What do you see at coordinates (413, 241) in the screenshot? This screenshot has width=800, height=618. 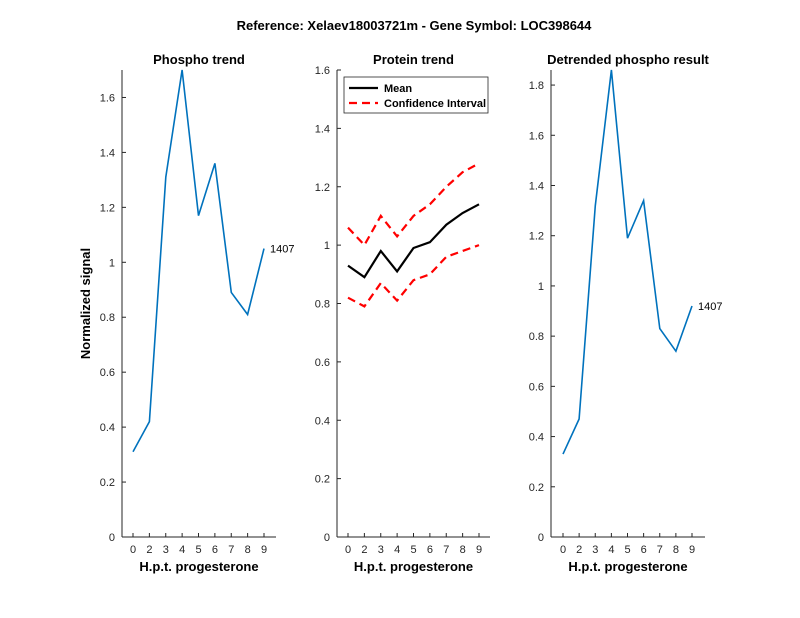 I see `mean-line` at bounding box center [413, 241].